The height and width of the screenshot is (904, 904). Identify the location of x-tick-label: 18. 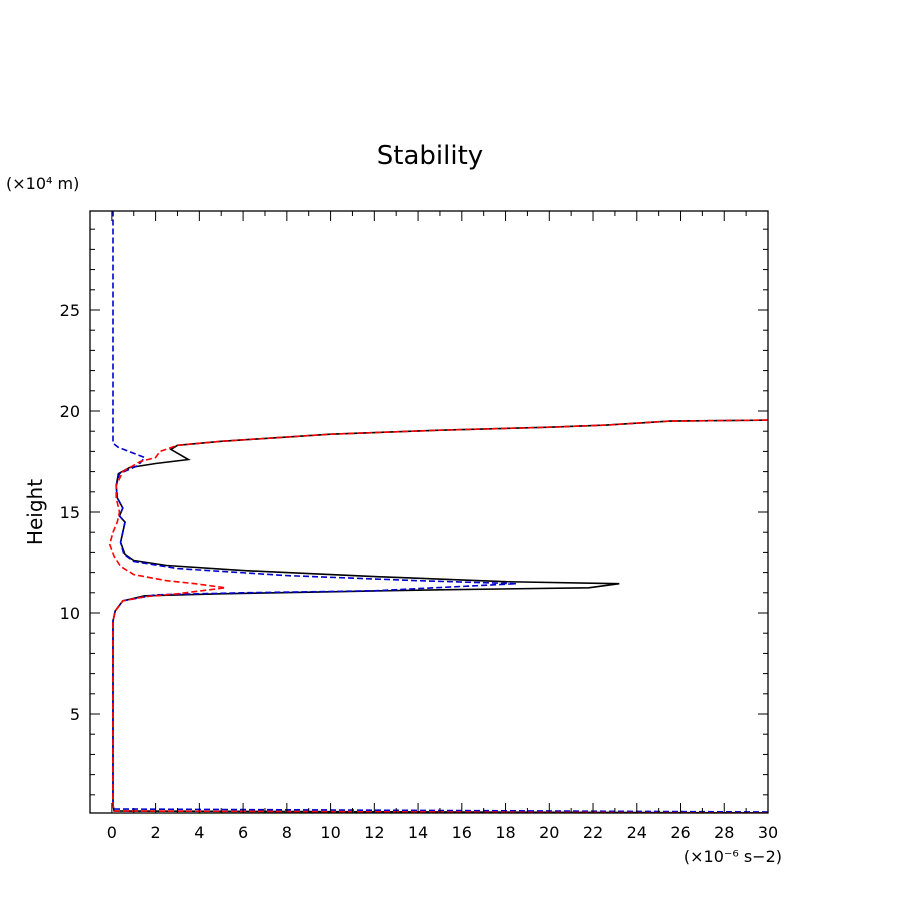
(505, 832).